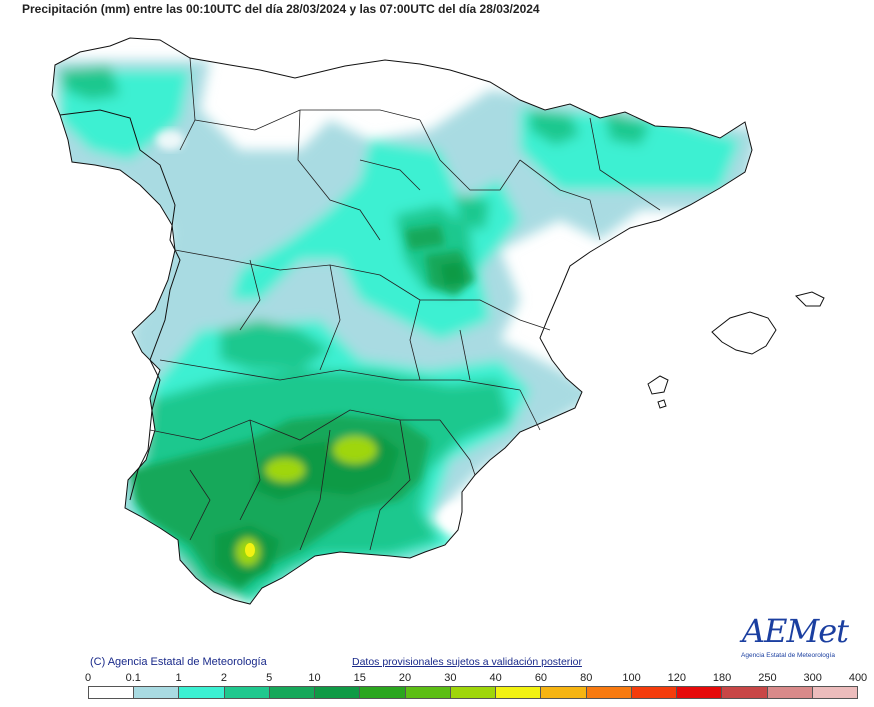  I want to click on legend-labels: 0 0.1 1 2 5 10 15 20 30 40 60 80 100 120 180 250 300 400, so click(437, 679).